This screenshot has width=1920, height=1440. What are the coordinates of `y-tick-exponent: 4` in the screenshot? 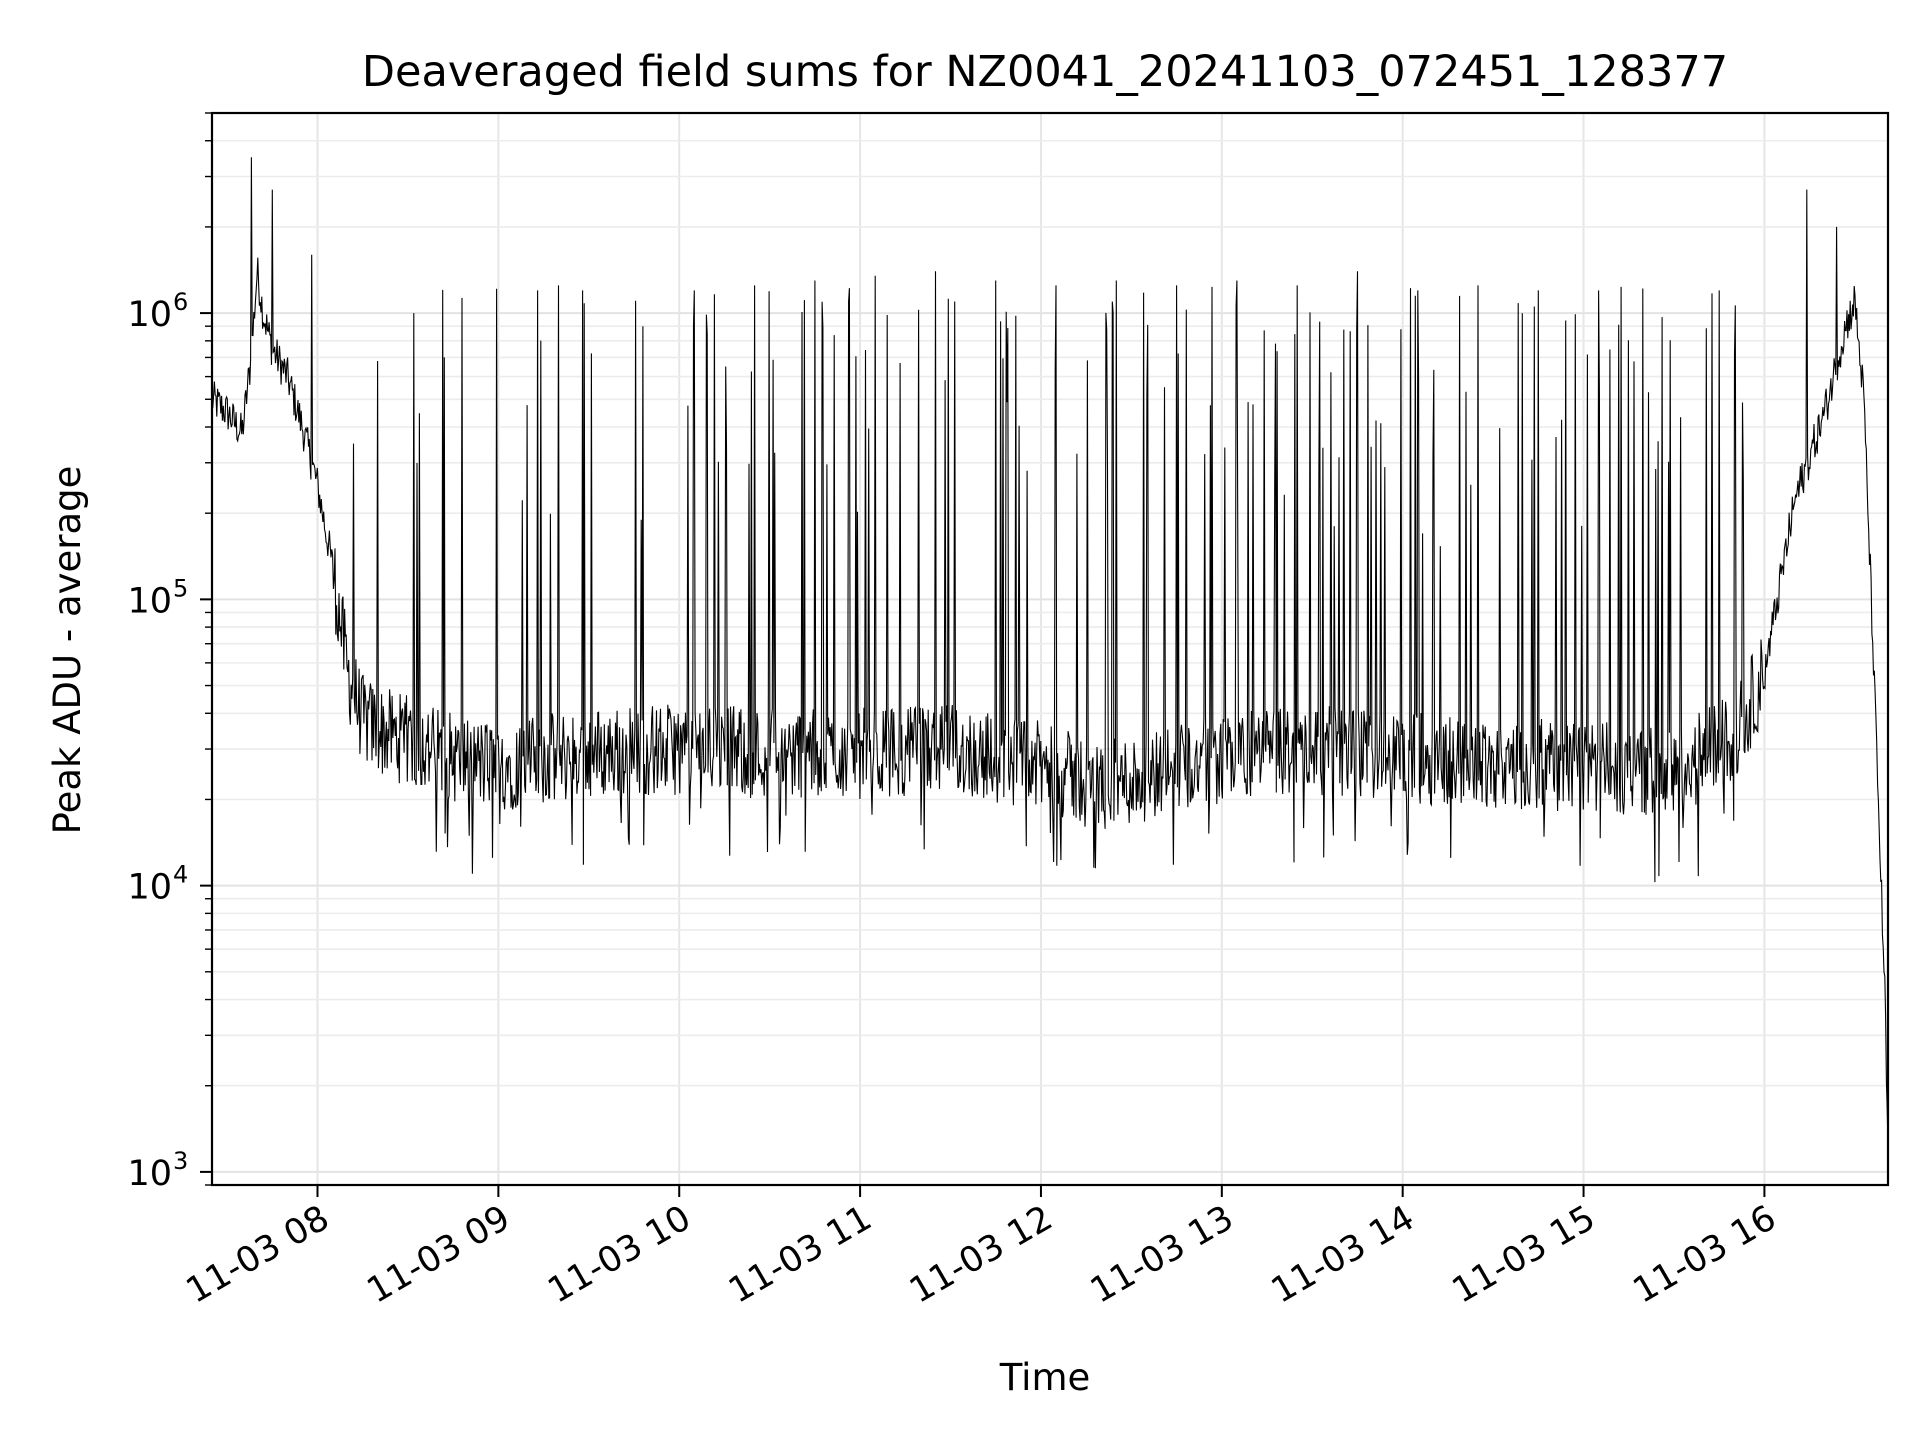 It's located at (180, 875).